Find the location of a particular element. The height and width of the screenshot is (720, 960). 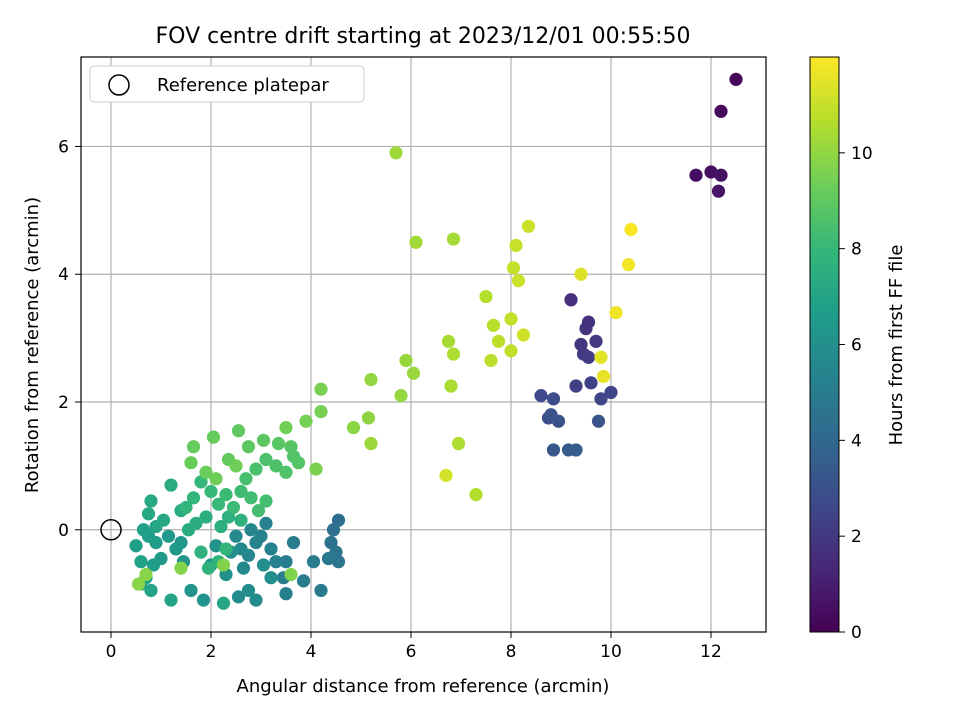

colorbar-tick-label: 2 is located at coordinates (856, 537).